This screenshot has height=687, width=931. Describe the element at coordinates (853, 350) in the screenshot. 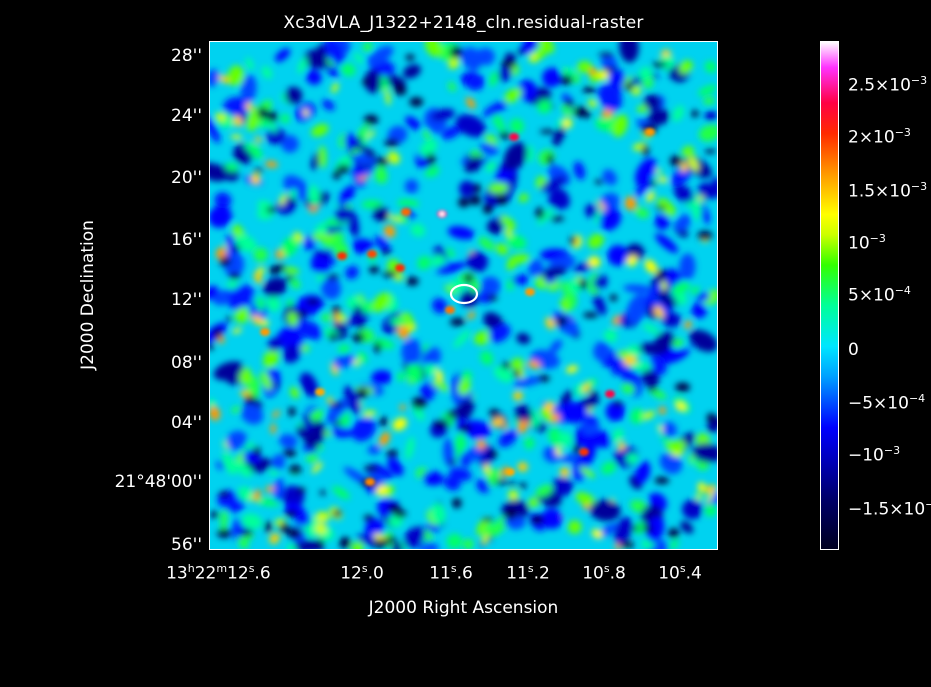

I see `colorbar-tick-label: 0` at that location.